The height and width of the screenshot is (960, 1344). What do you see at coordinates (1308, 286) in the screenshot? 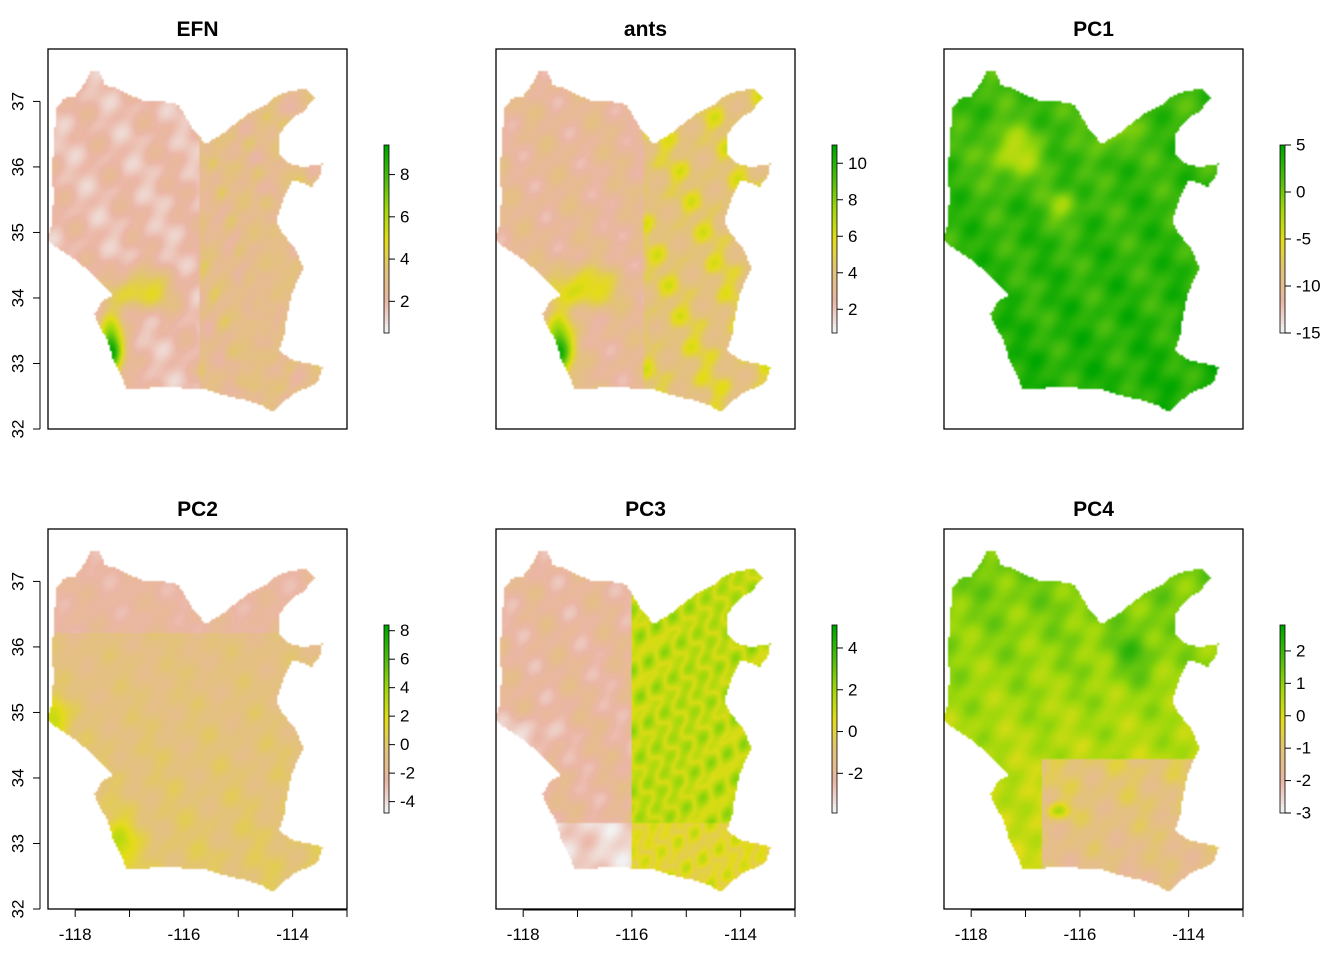
I see `legend-tick-label: -10` at bounding box center [1308, 286].